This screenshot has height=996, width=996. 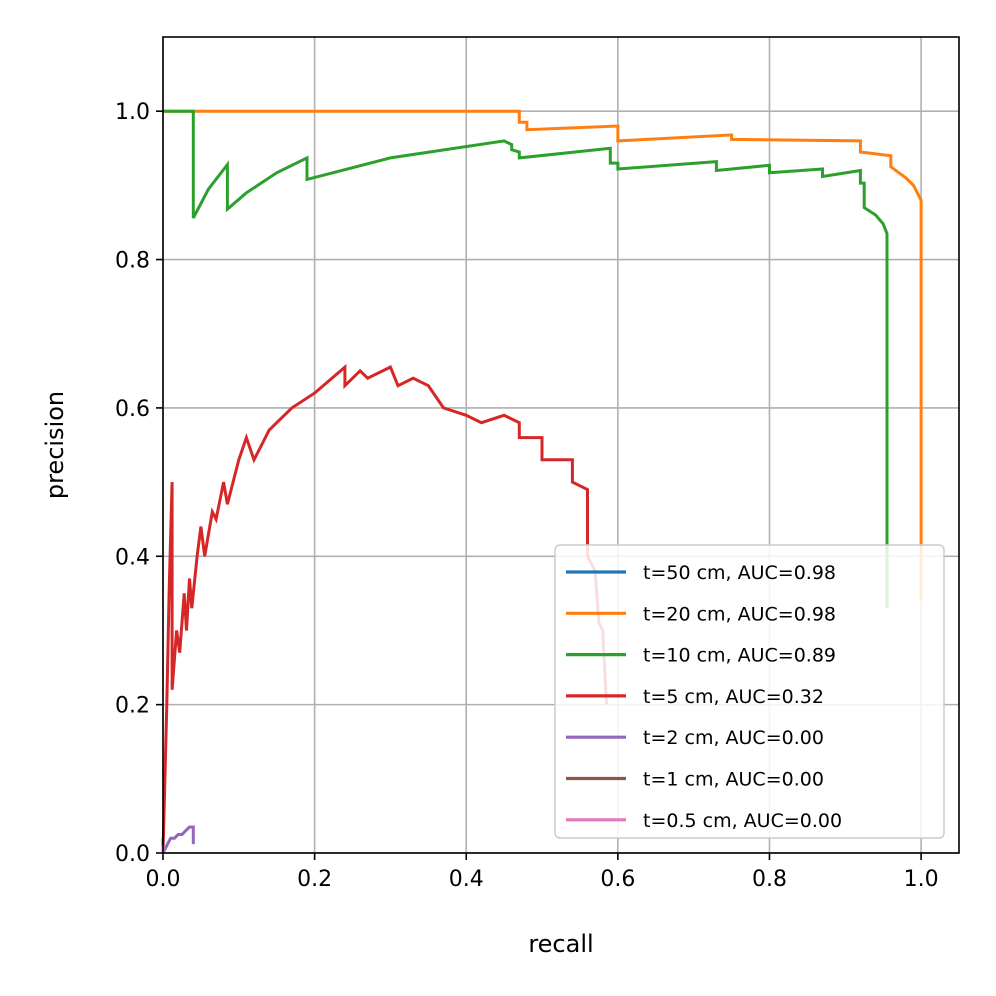 I want to click on x-axis-label: recall, so click(x=560, y=944).